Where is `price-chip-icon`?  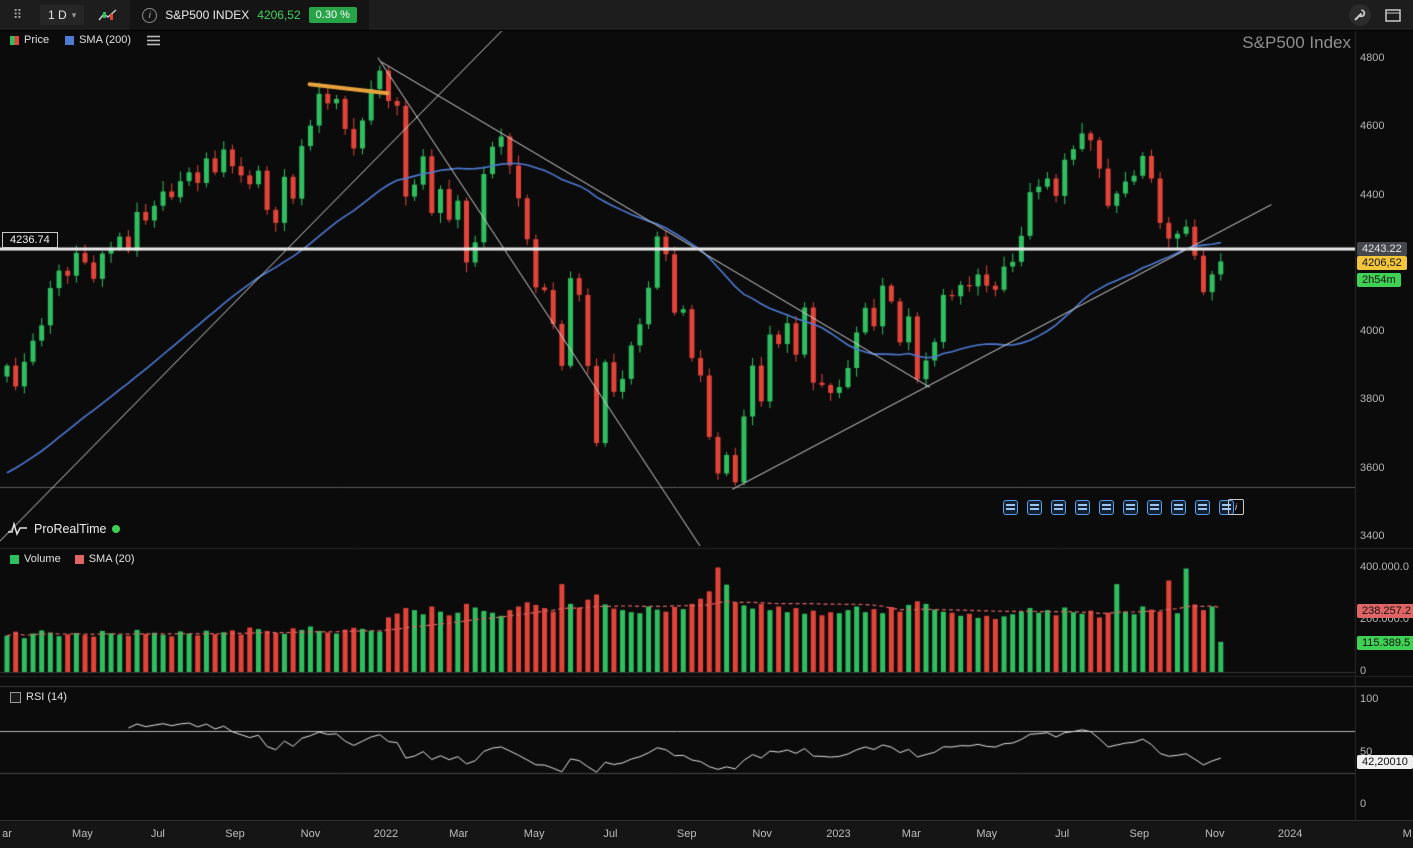 price-chip-icon is located at coordinates (14, 40).